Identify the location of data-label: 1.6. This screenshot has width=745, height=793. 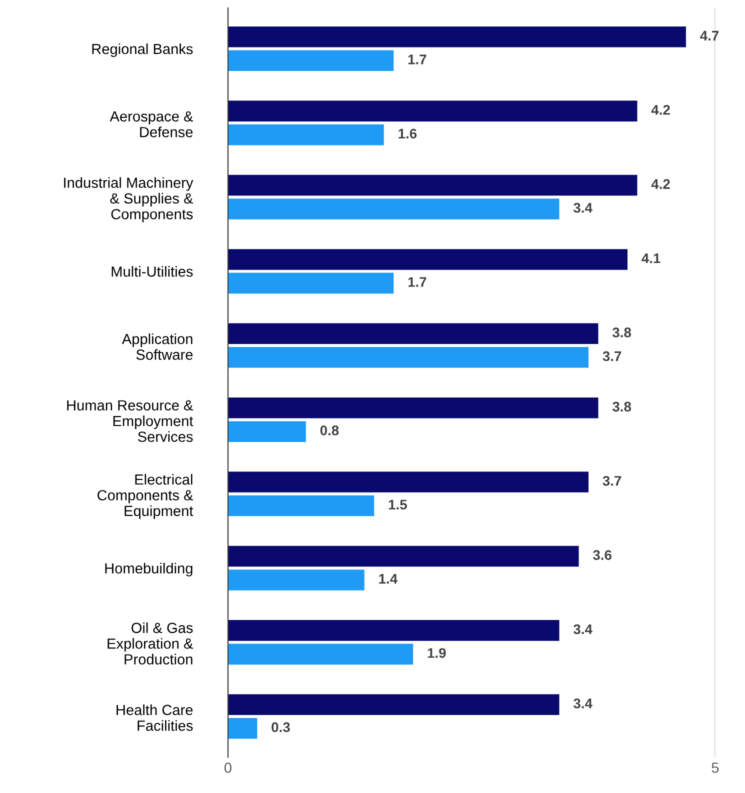
(407, 133).